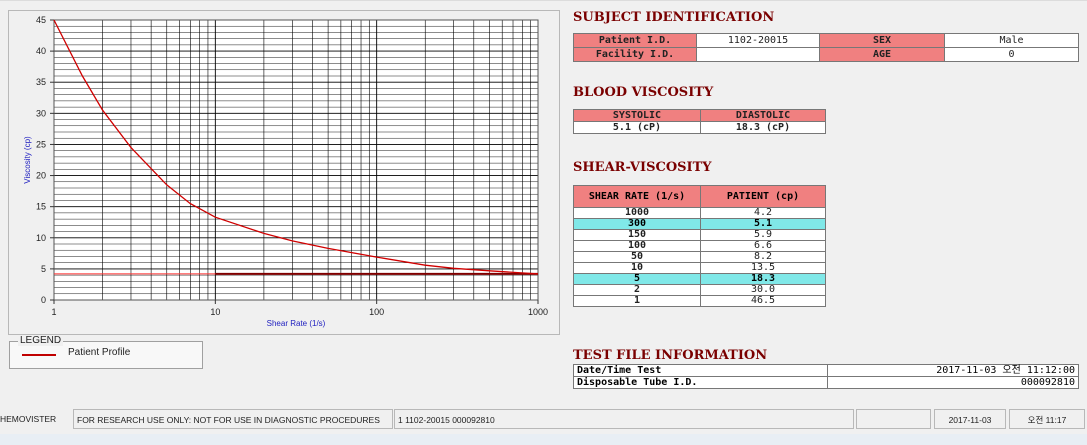 The image size is (1087, 445). I want to click on patient-cp-cell: 46.5, so click(763, 301).